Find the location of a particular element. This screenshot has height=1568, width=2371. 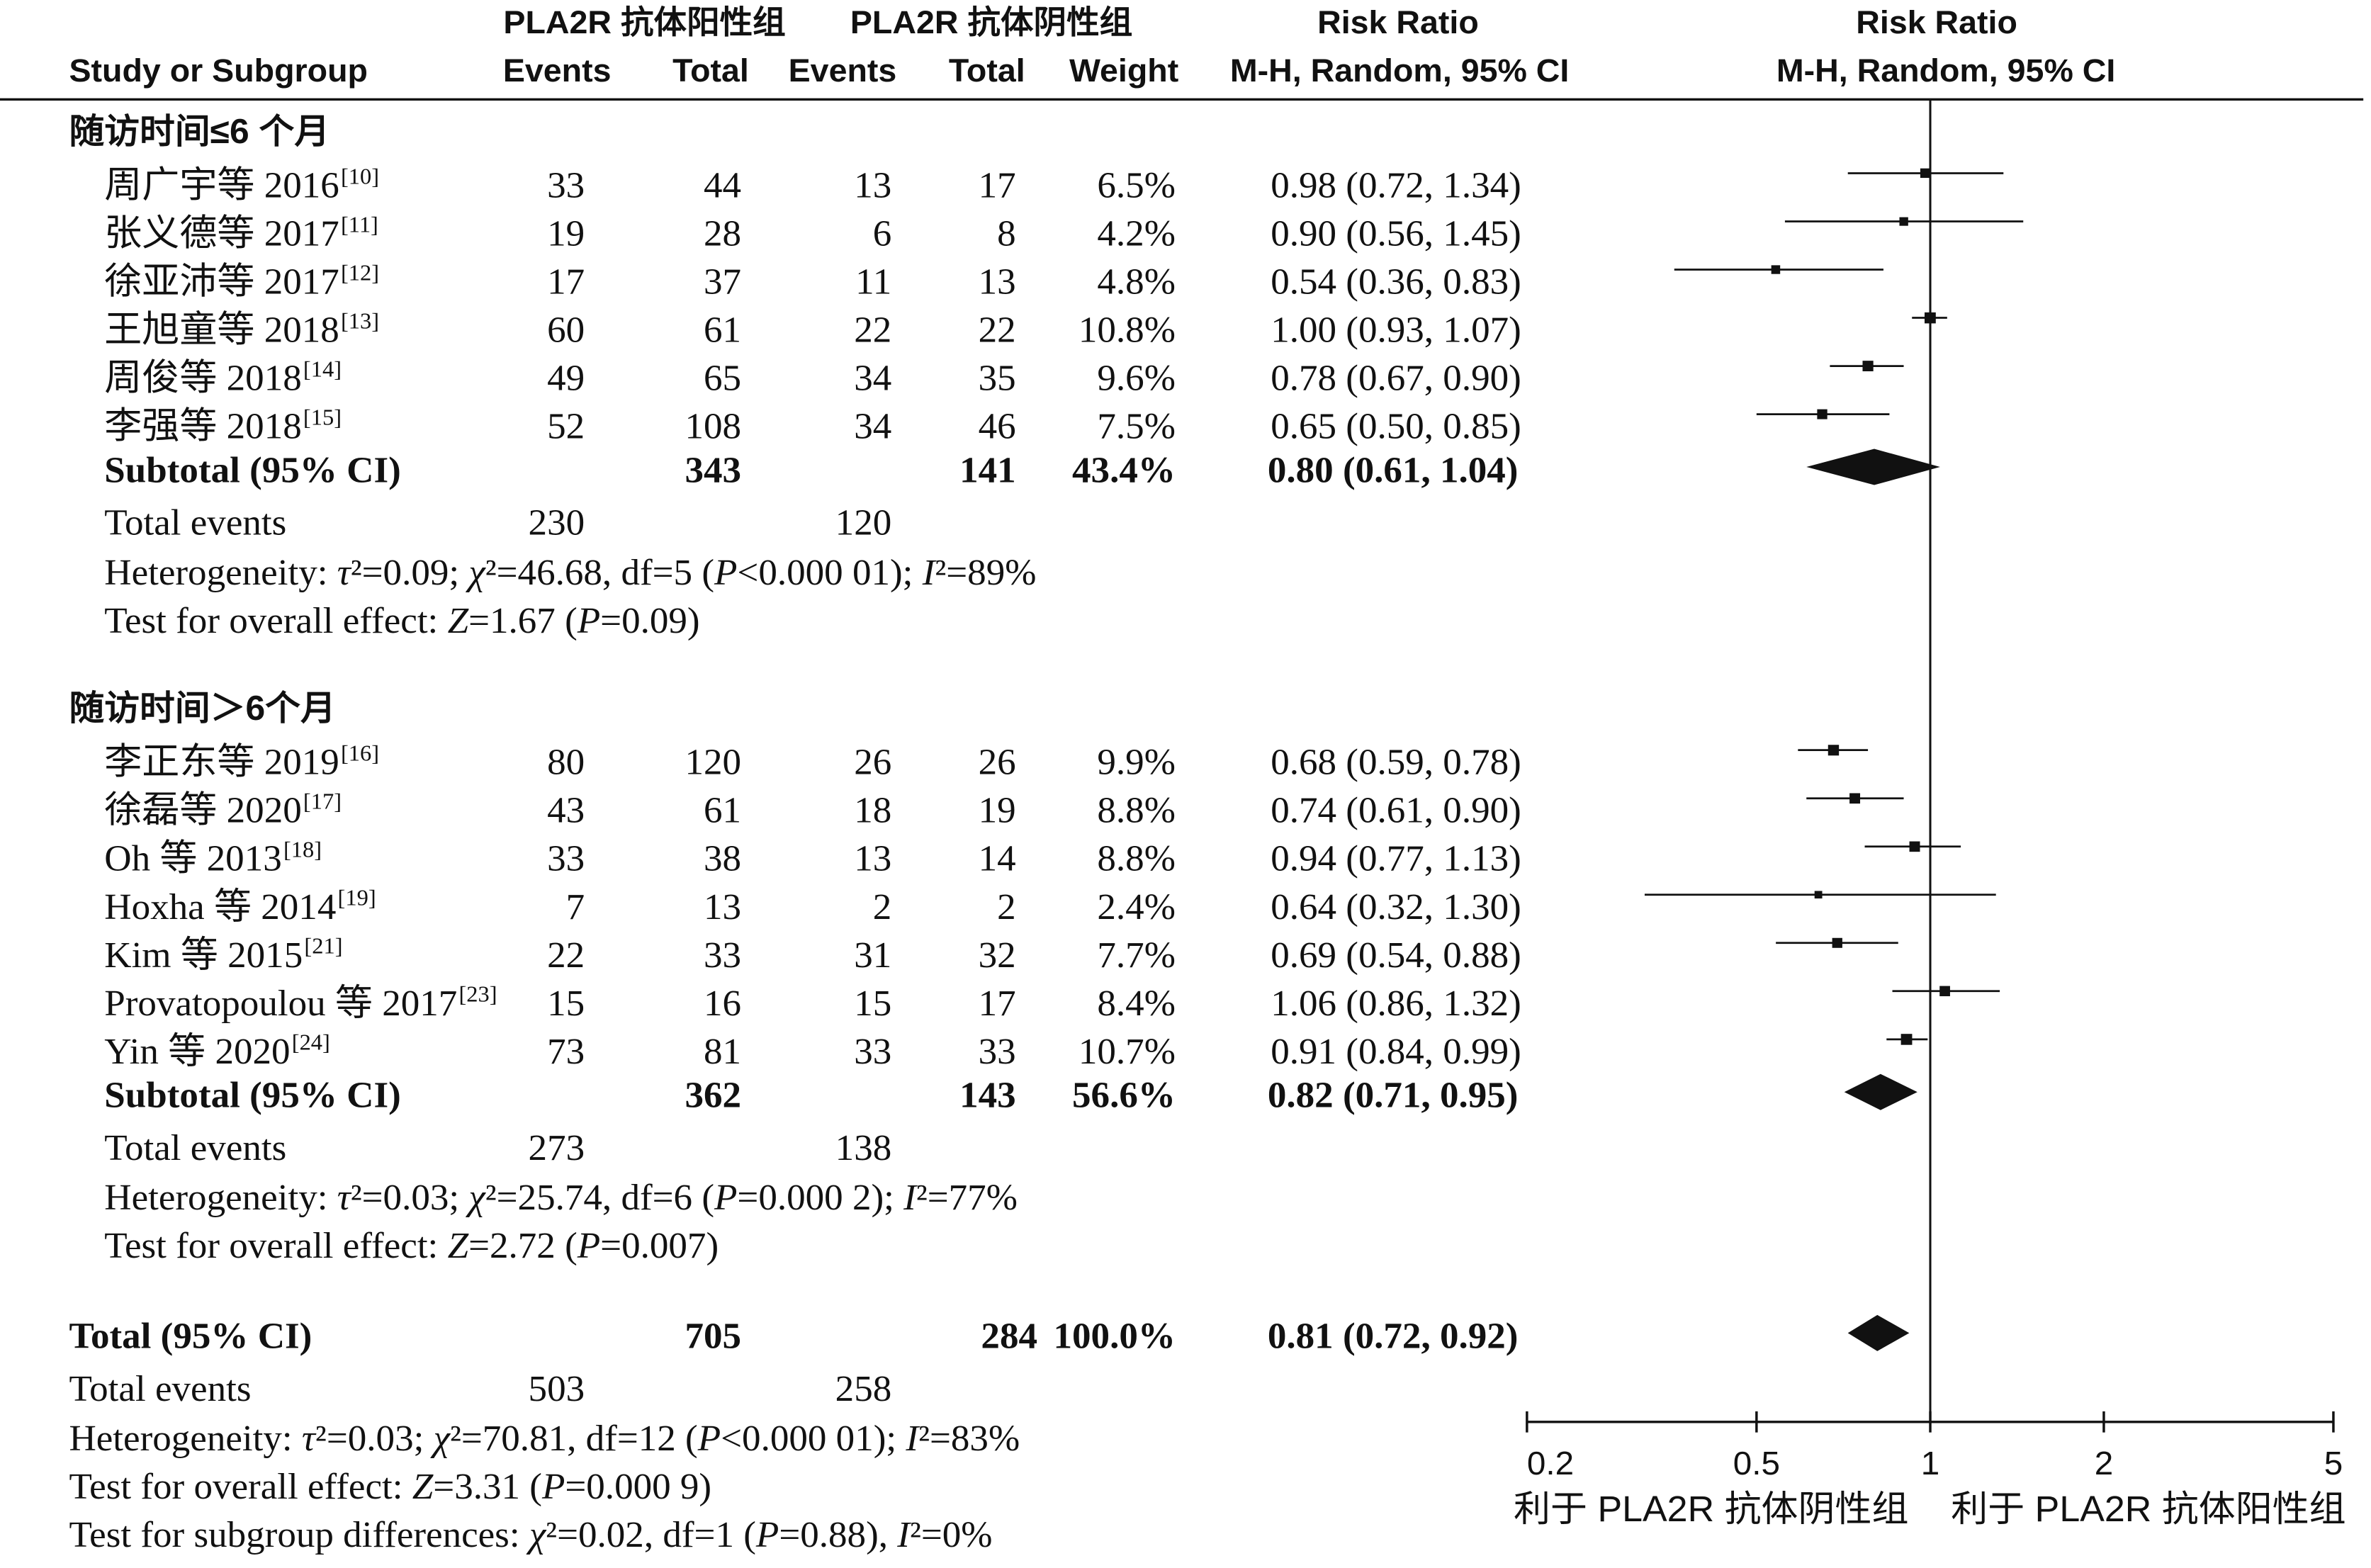

weight-cell: 7.7% is located at coordinates (1136, 955).